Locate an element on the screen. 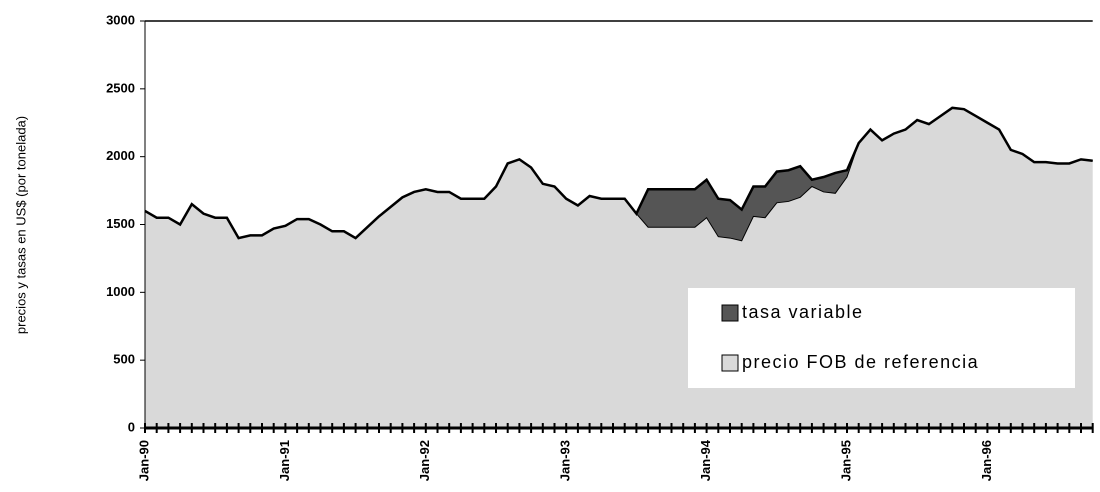 The height and width of the screenshot is (492, 1100). y-tick-label: 0 is located at coordinates (131, 426).